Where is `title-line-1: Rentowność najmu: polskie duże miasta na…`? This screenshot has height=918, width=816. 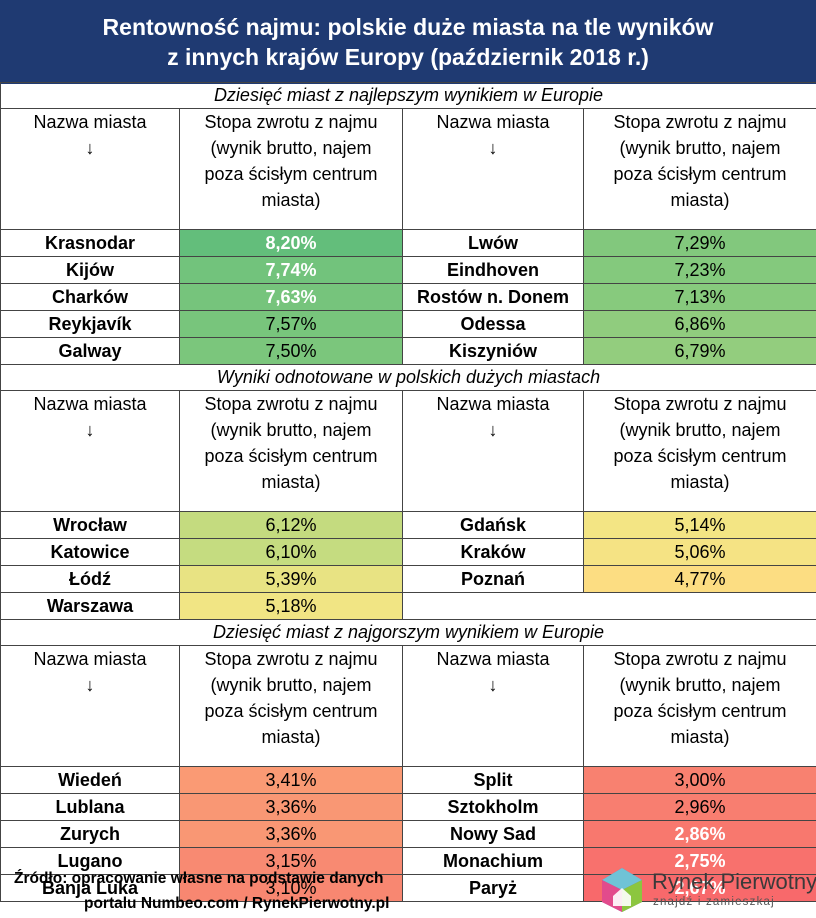
title-line-1: Rentowność najmu: polskie duże miasta na… is located at coordinates (408, 27).